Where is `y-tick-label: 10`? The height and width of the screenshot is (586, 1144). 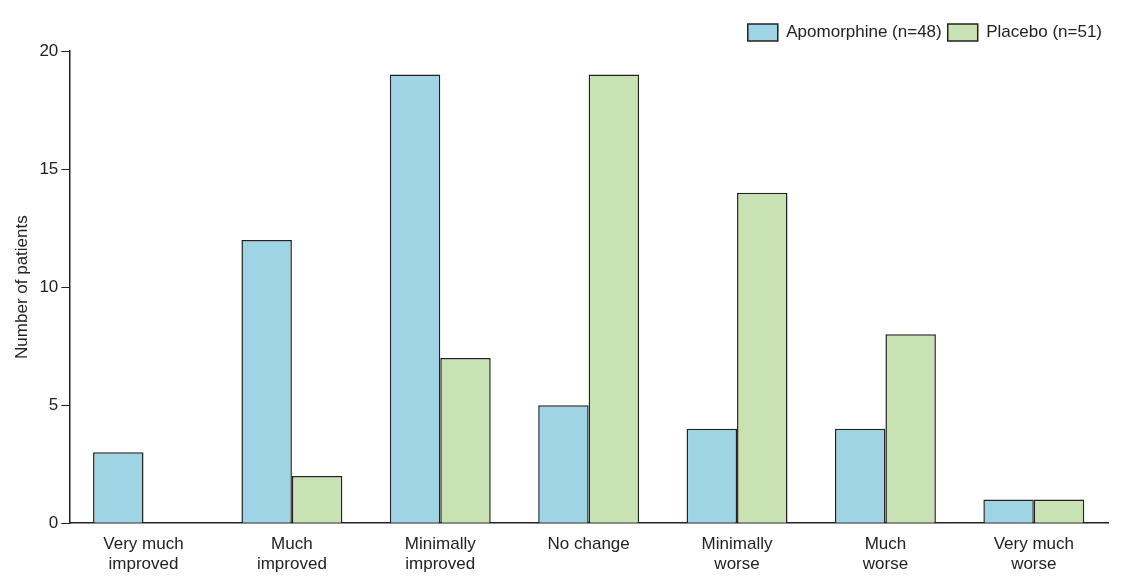
y-tick-label: 10 is located at coordinates (49, 286).